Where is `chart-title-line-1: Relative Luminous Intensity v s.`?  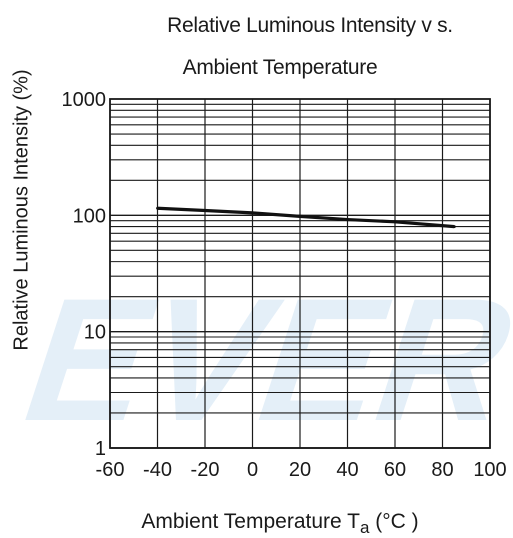
chart-title-line-1: Relative Luminous Intensity v s. is located at coordinates (310, 25).